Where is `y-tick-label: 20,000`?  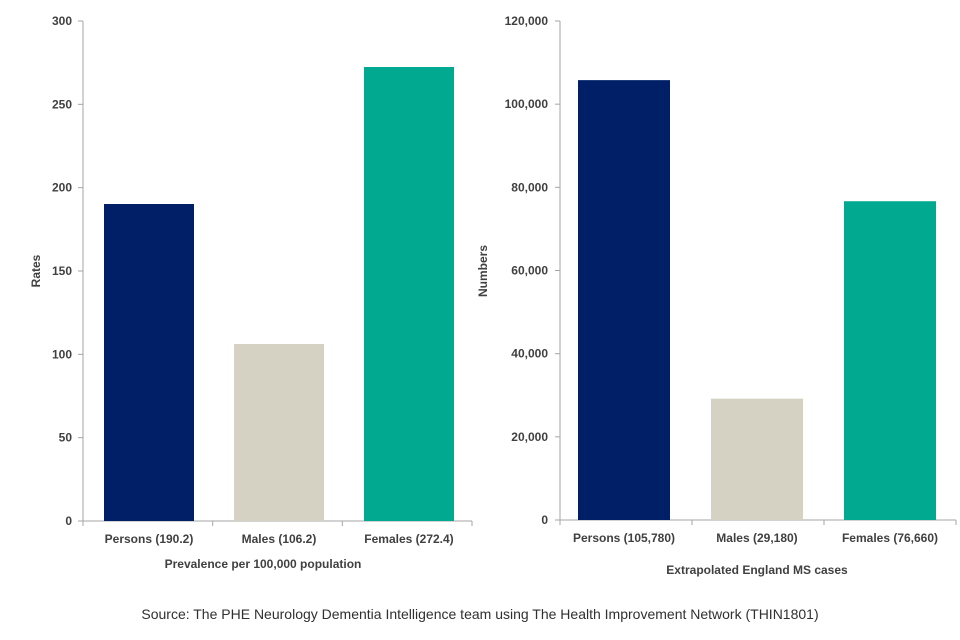
y-tick-label: 20,000 is located at coordinates (529, 437).